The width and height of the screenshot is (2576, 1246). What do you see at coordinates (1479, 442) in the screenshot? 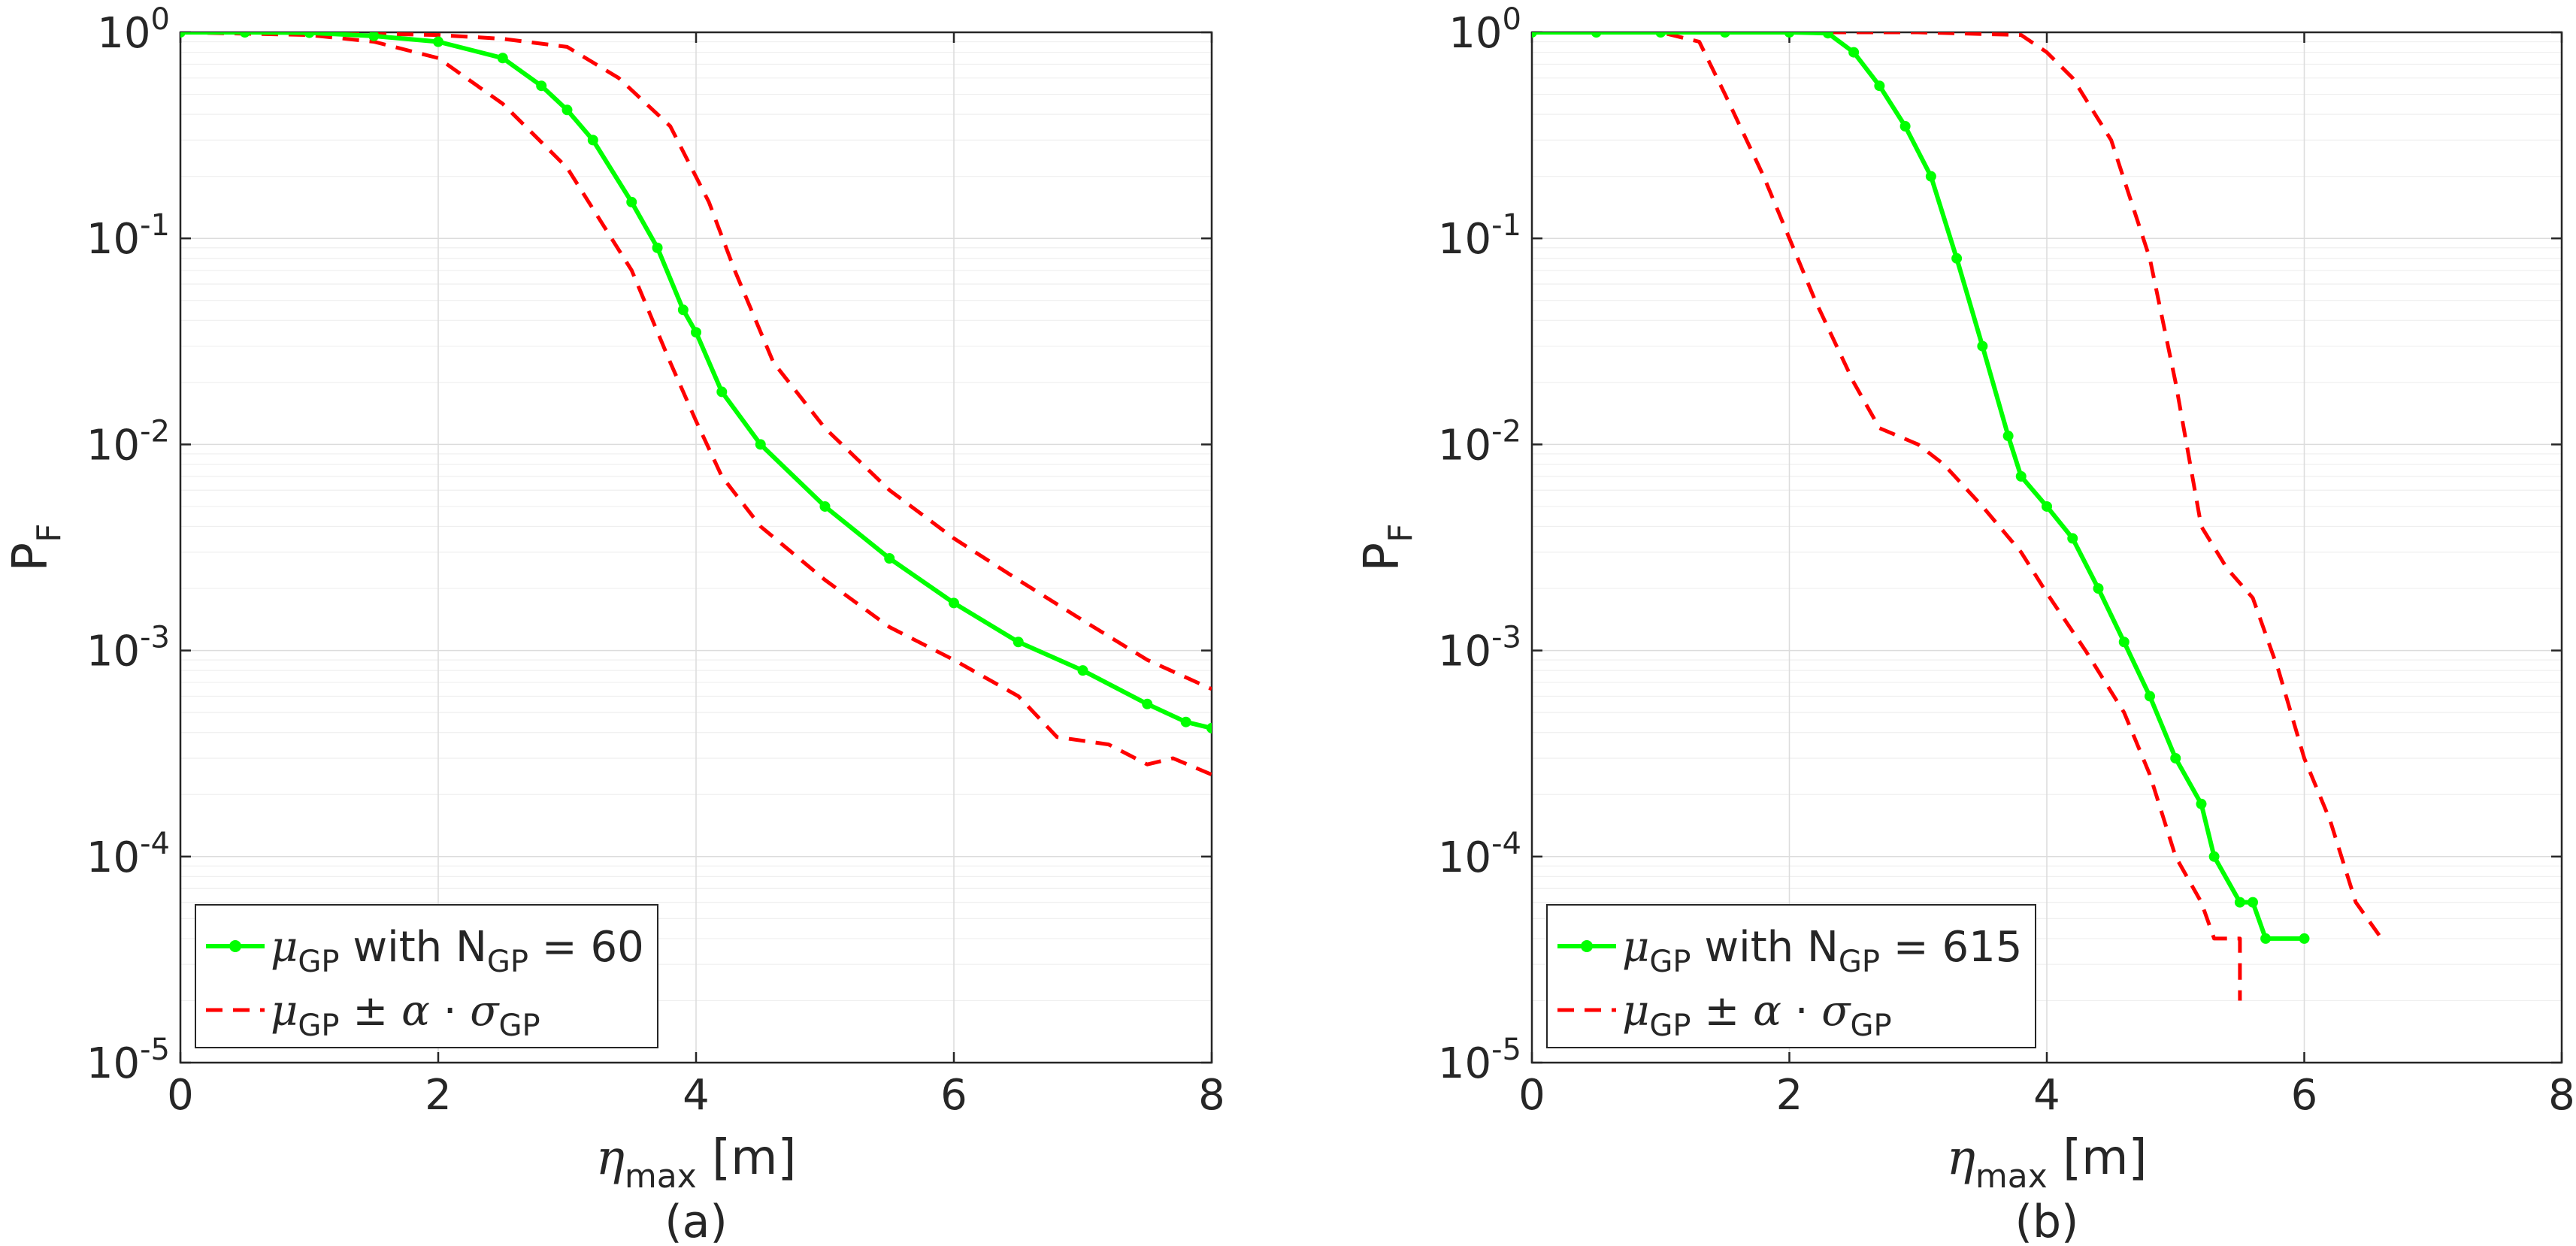
I see `panel-b-y-tick-label: 10⁻²` at bounding box center [1479, 442].